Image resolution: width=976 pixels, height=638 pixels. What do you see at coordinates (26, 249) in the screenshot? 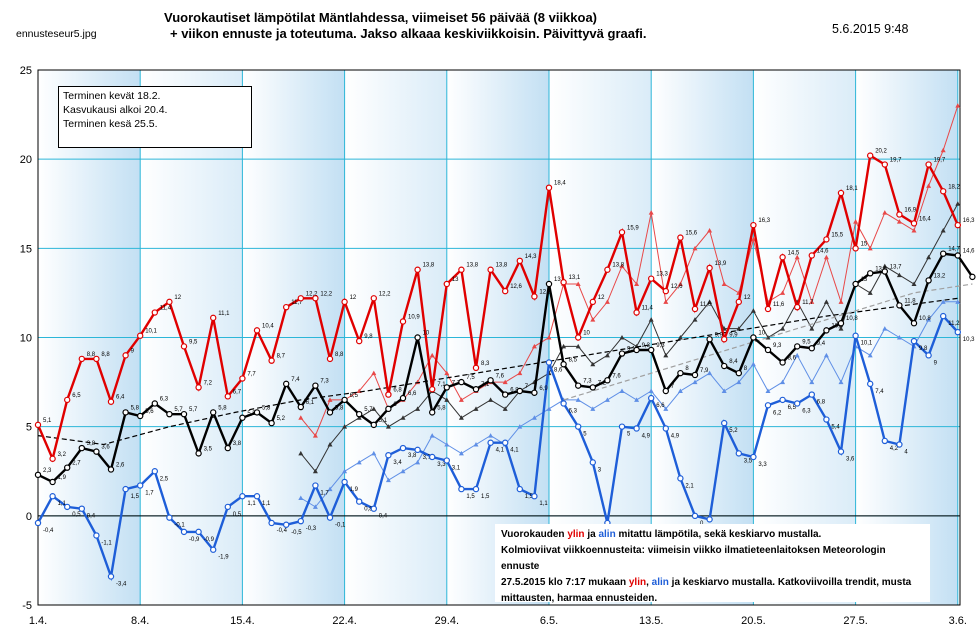
I see `y-tick-label: 15` at bounding box center [26, 249].